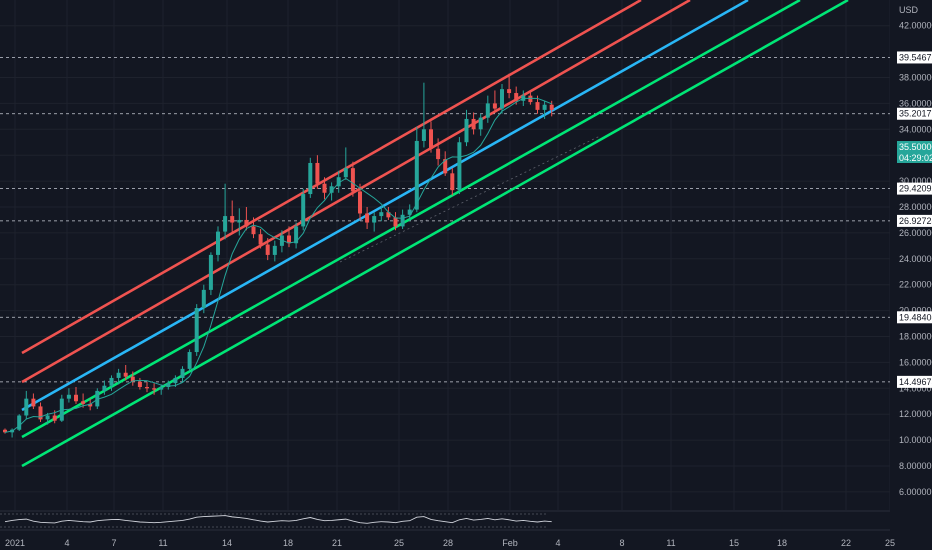  Describe the element at coordinates (734, 543) in the screenshot. I see `x-axis-tick-label: 15` at that location.